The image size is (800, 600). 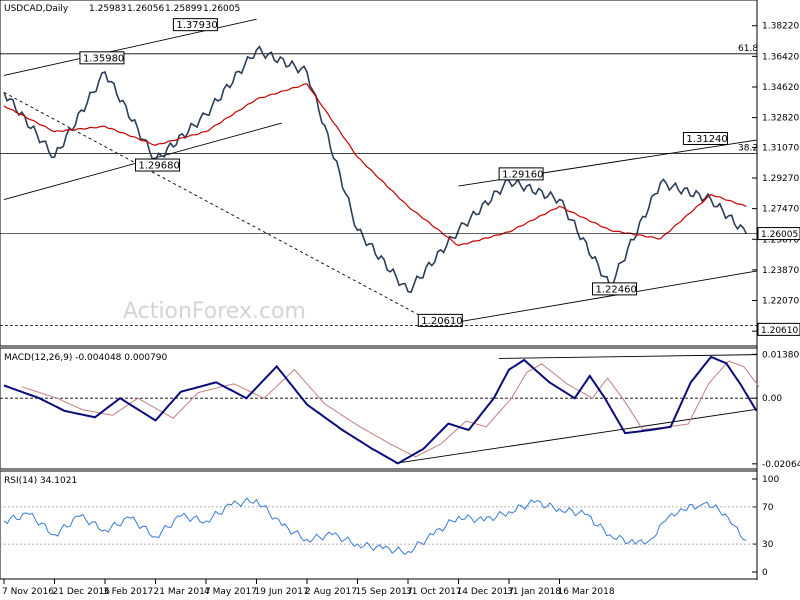 What do you see at coordinates (776, 410) in the screenshot?
I see `macd-y-axis: 0.013802 0.00 -0.020648` at bounding box center [776, 410].